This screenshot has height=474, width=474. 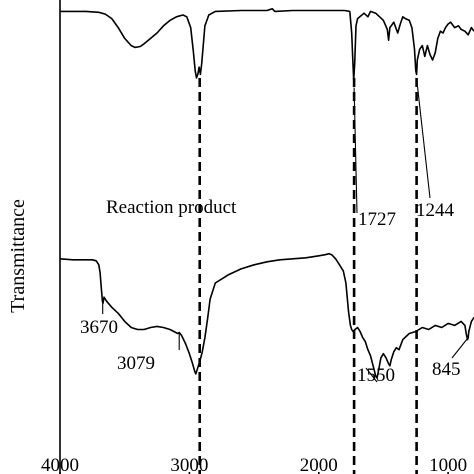 I want to click on x-axis-line, so click(x=60, y=237).